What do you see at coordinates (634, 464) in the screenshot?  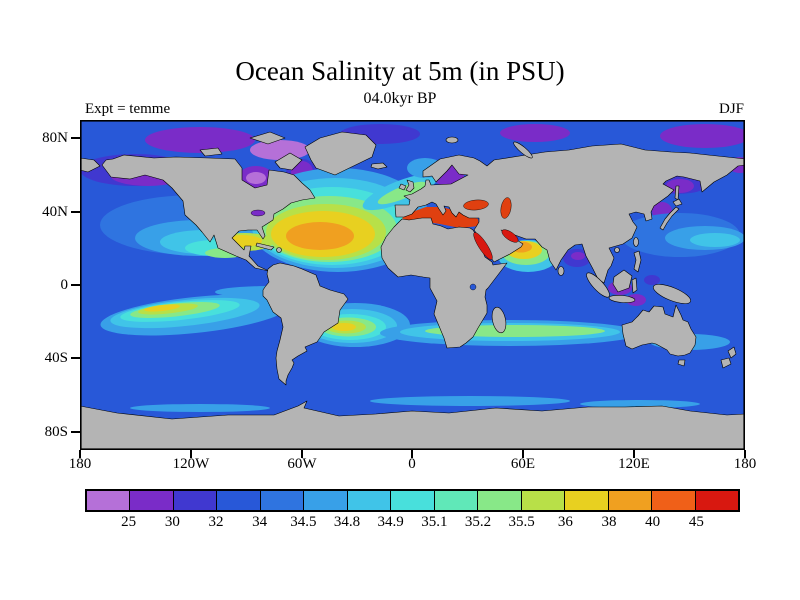 I see `x-axis-label: 120E` at bounding box center [634, 464].